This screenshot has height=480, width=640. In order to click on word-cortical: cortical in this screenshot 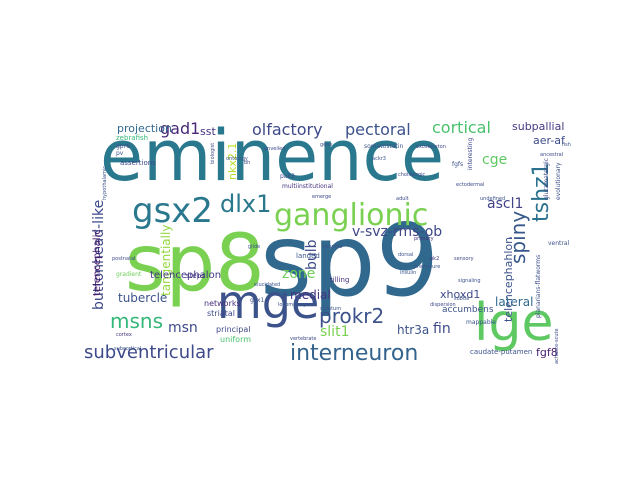, I will do `click(461, 127)`.